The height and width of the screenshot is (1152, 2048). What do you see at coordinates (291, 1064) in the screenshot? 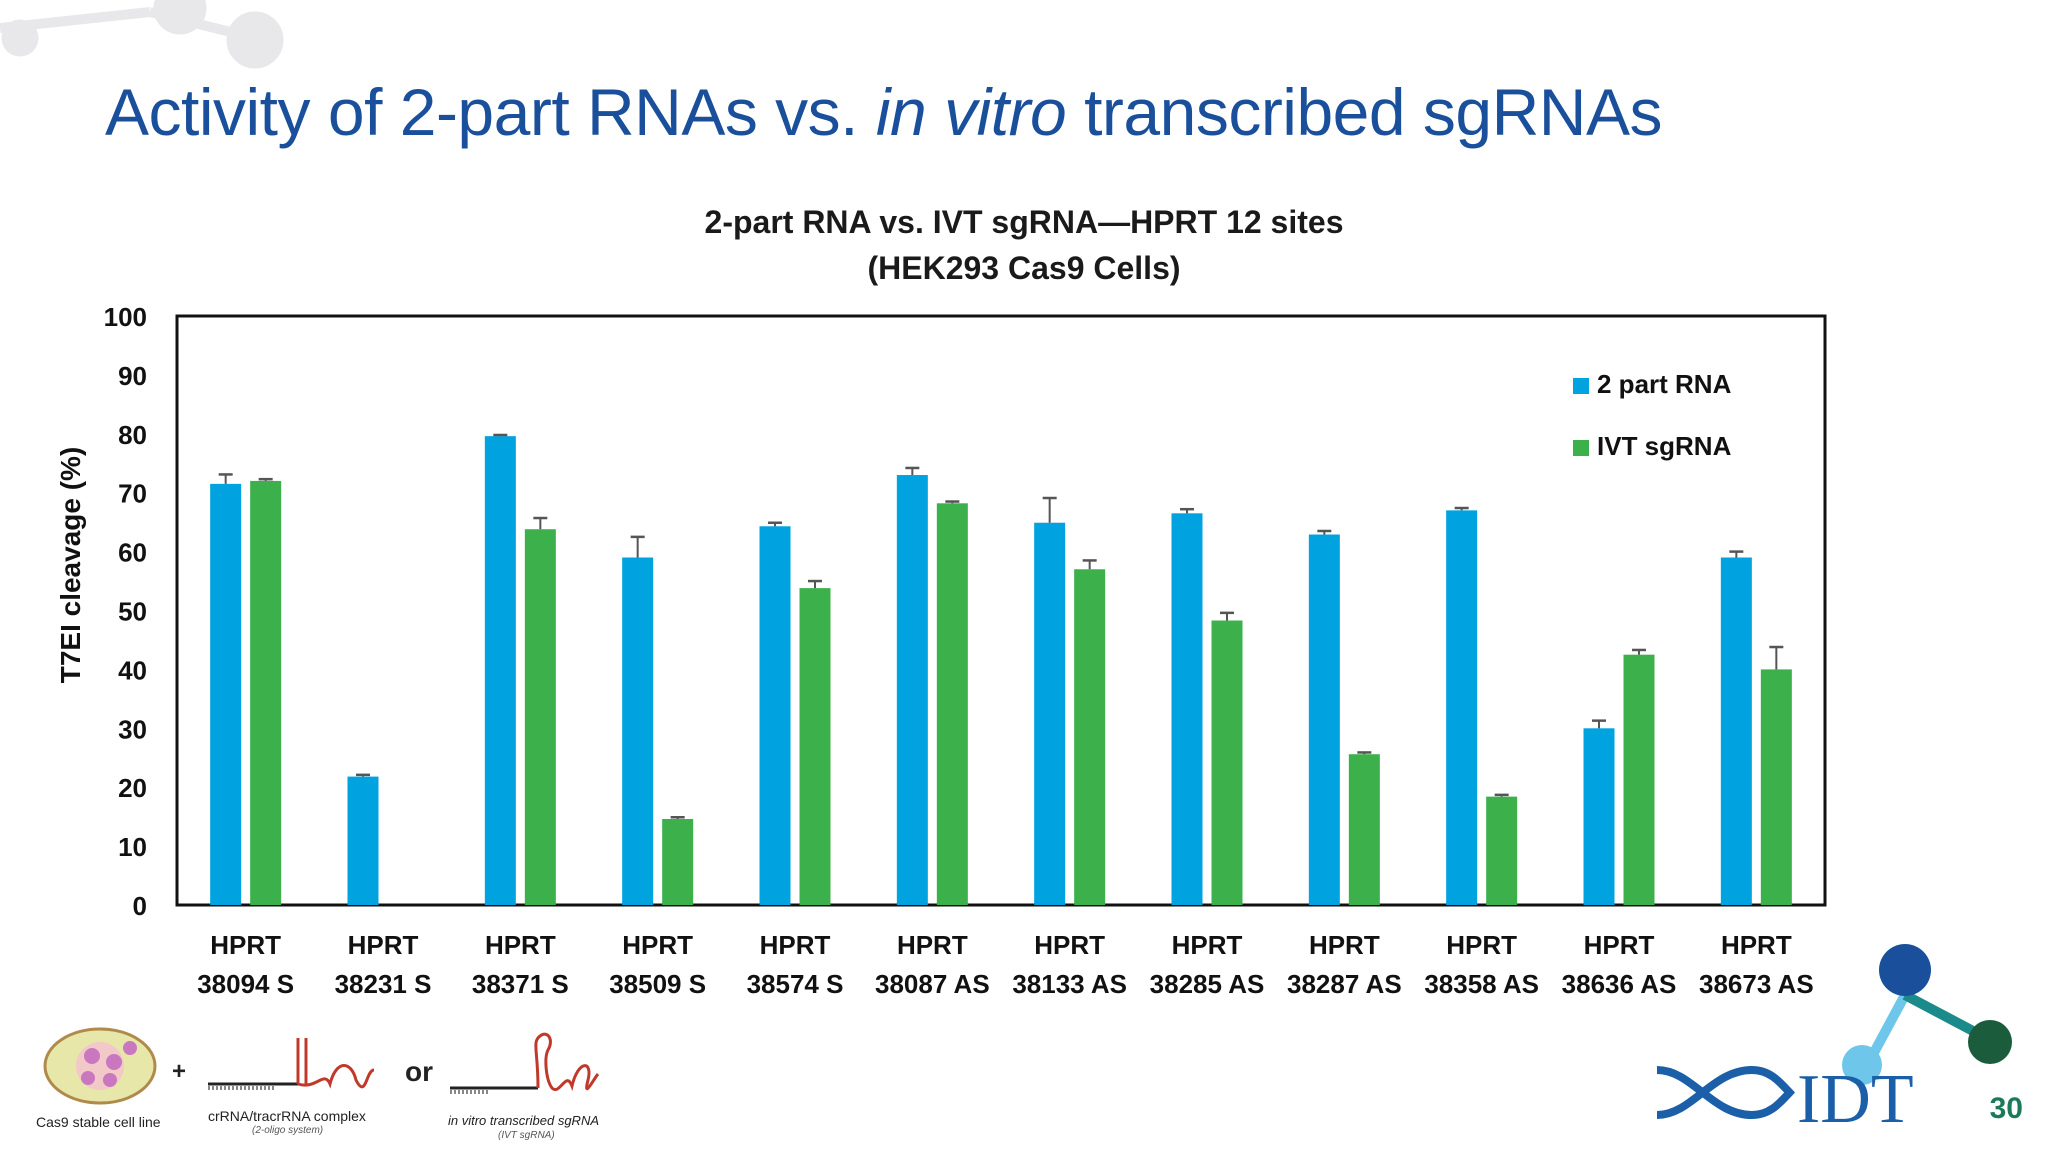
I see `crrna-complex-icon` at bounding box center [291, 1064].